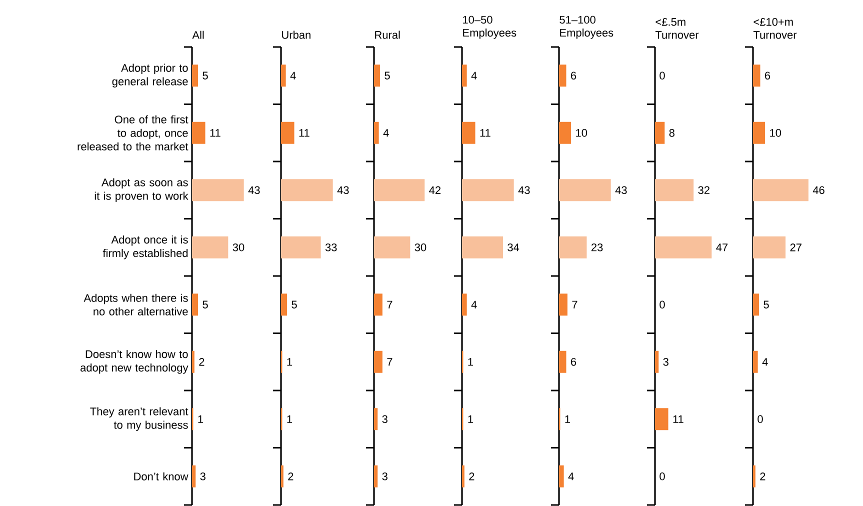 The width and height of the screenshot is (863, 506). What do you see at coordinates (420, 247) in the screenshot?
I see `data-label: 30` at bounding box center [420, 247].